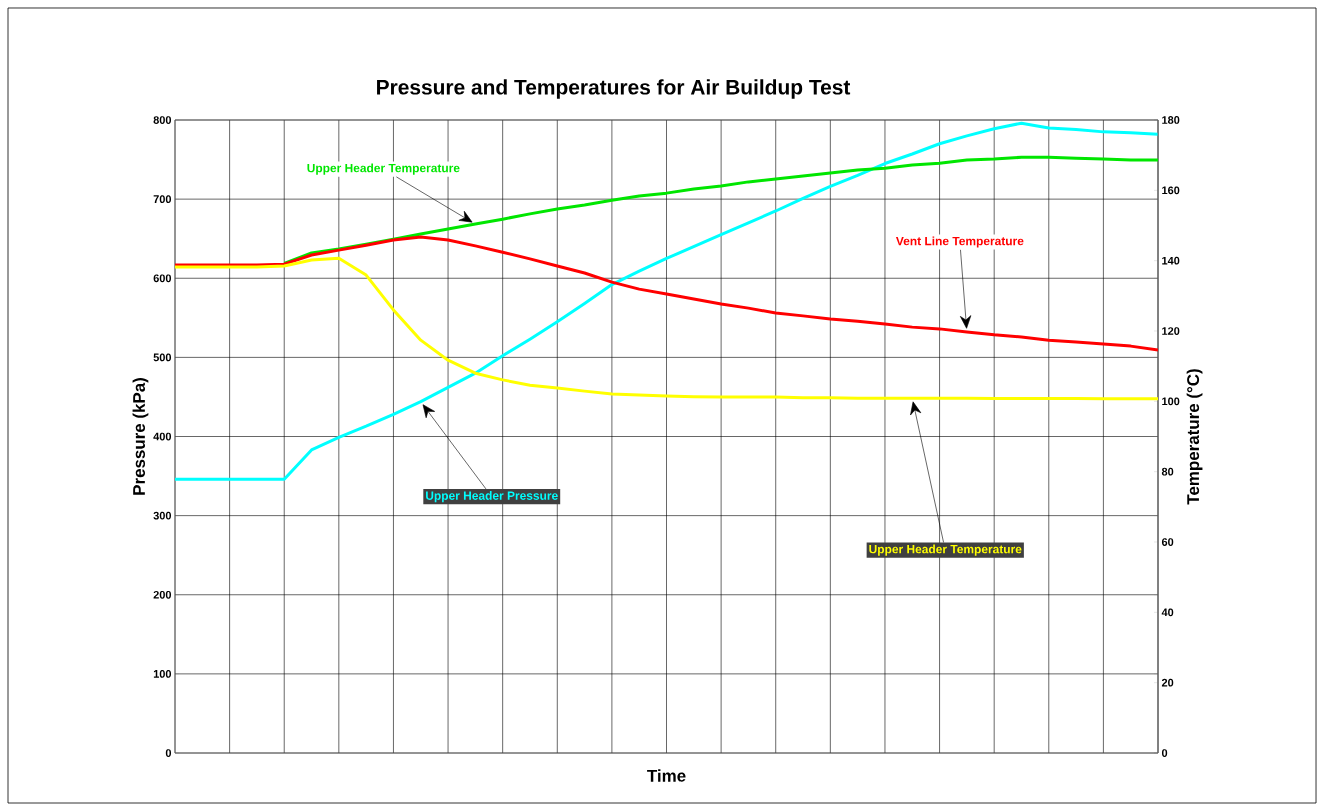 This screenshot has height=811, width=1324. I want to click on y2-tick-label: 20, so click(1167, 682).